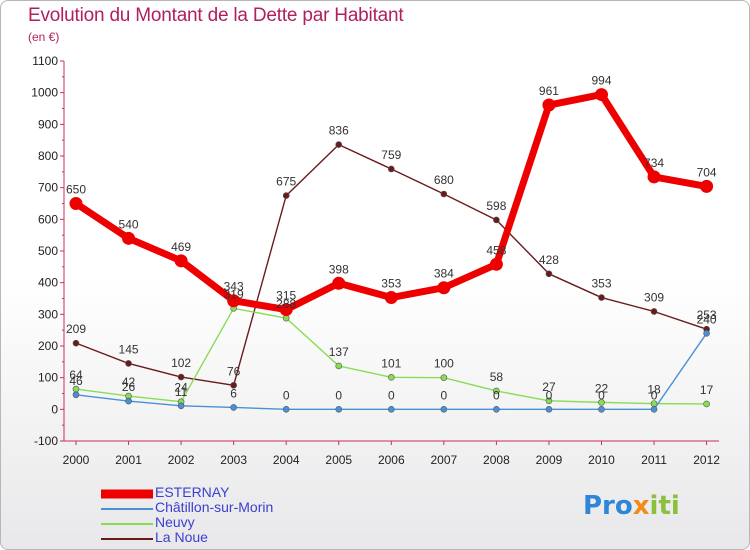 This screenshot has height=550, width=750. Describe the element at coordinates (54, 409) in the screenshot. I see `y-tick-label: 0` at that location.